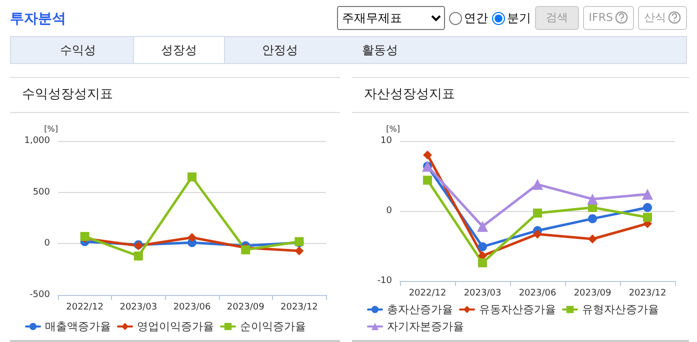 This screenshot has height=342, width=697. Describe the element at coordinates (517, 309) in the screenshot. I see `legend-label: 유동자산증가율` at that location.